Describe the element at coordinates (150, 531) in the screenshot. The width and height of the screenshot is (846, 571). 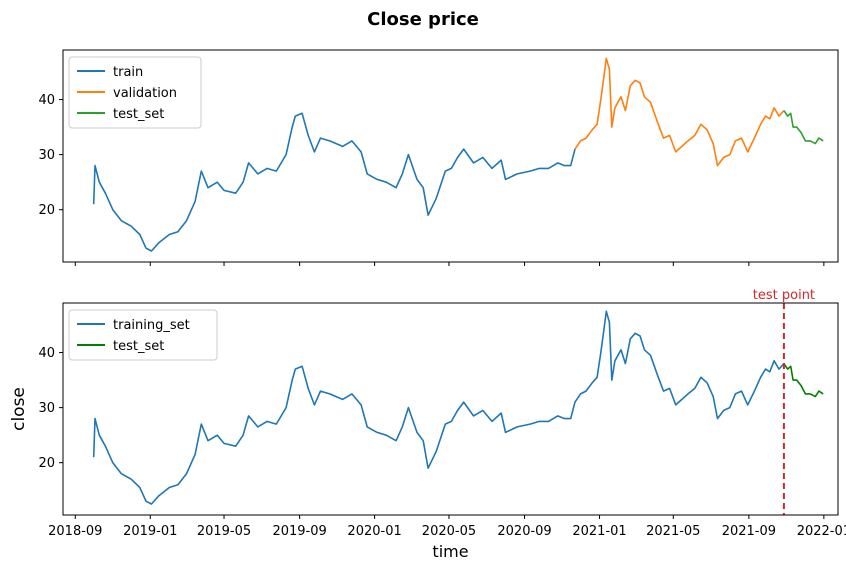
I see `x-tick-label: 2019-01` at that location.